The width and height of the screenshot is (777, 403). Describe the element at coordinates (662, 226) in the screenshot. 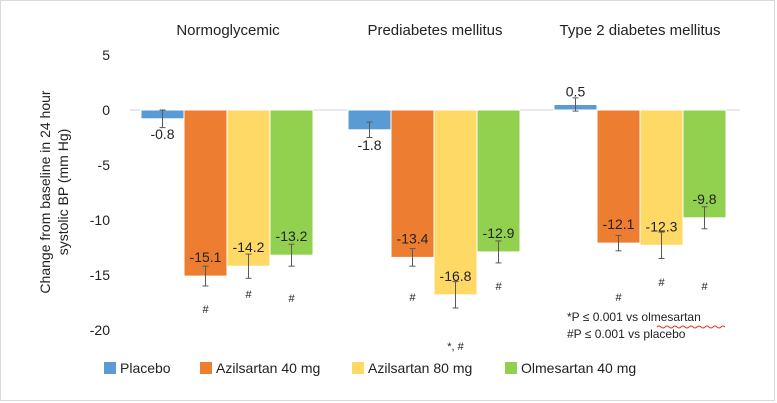

I see `value-label-azilsartan-80-type2-diabetes: -12.3` at that location.